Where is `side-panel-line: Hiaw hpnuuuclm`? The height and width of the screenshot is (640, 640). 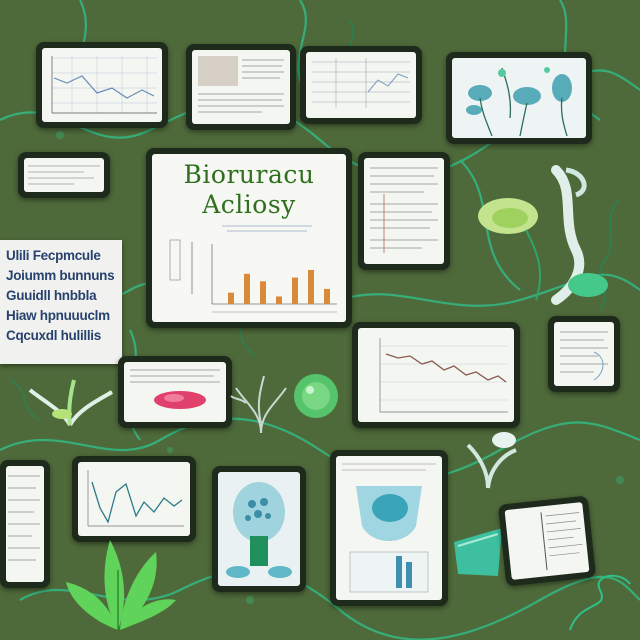 side-panel-line: Hiaw hpnuuuclm is located at coordinates (58, 315).